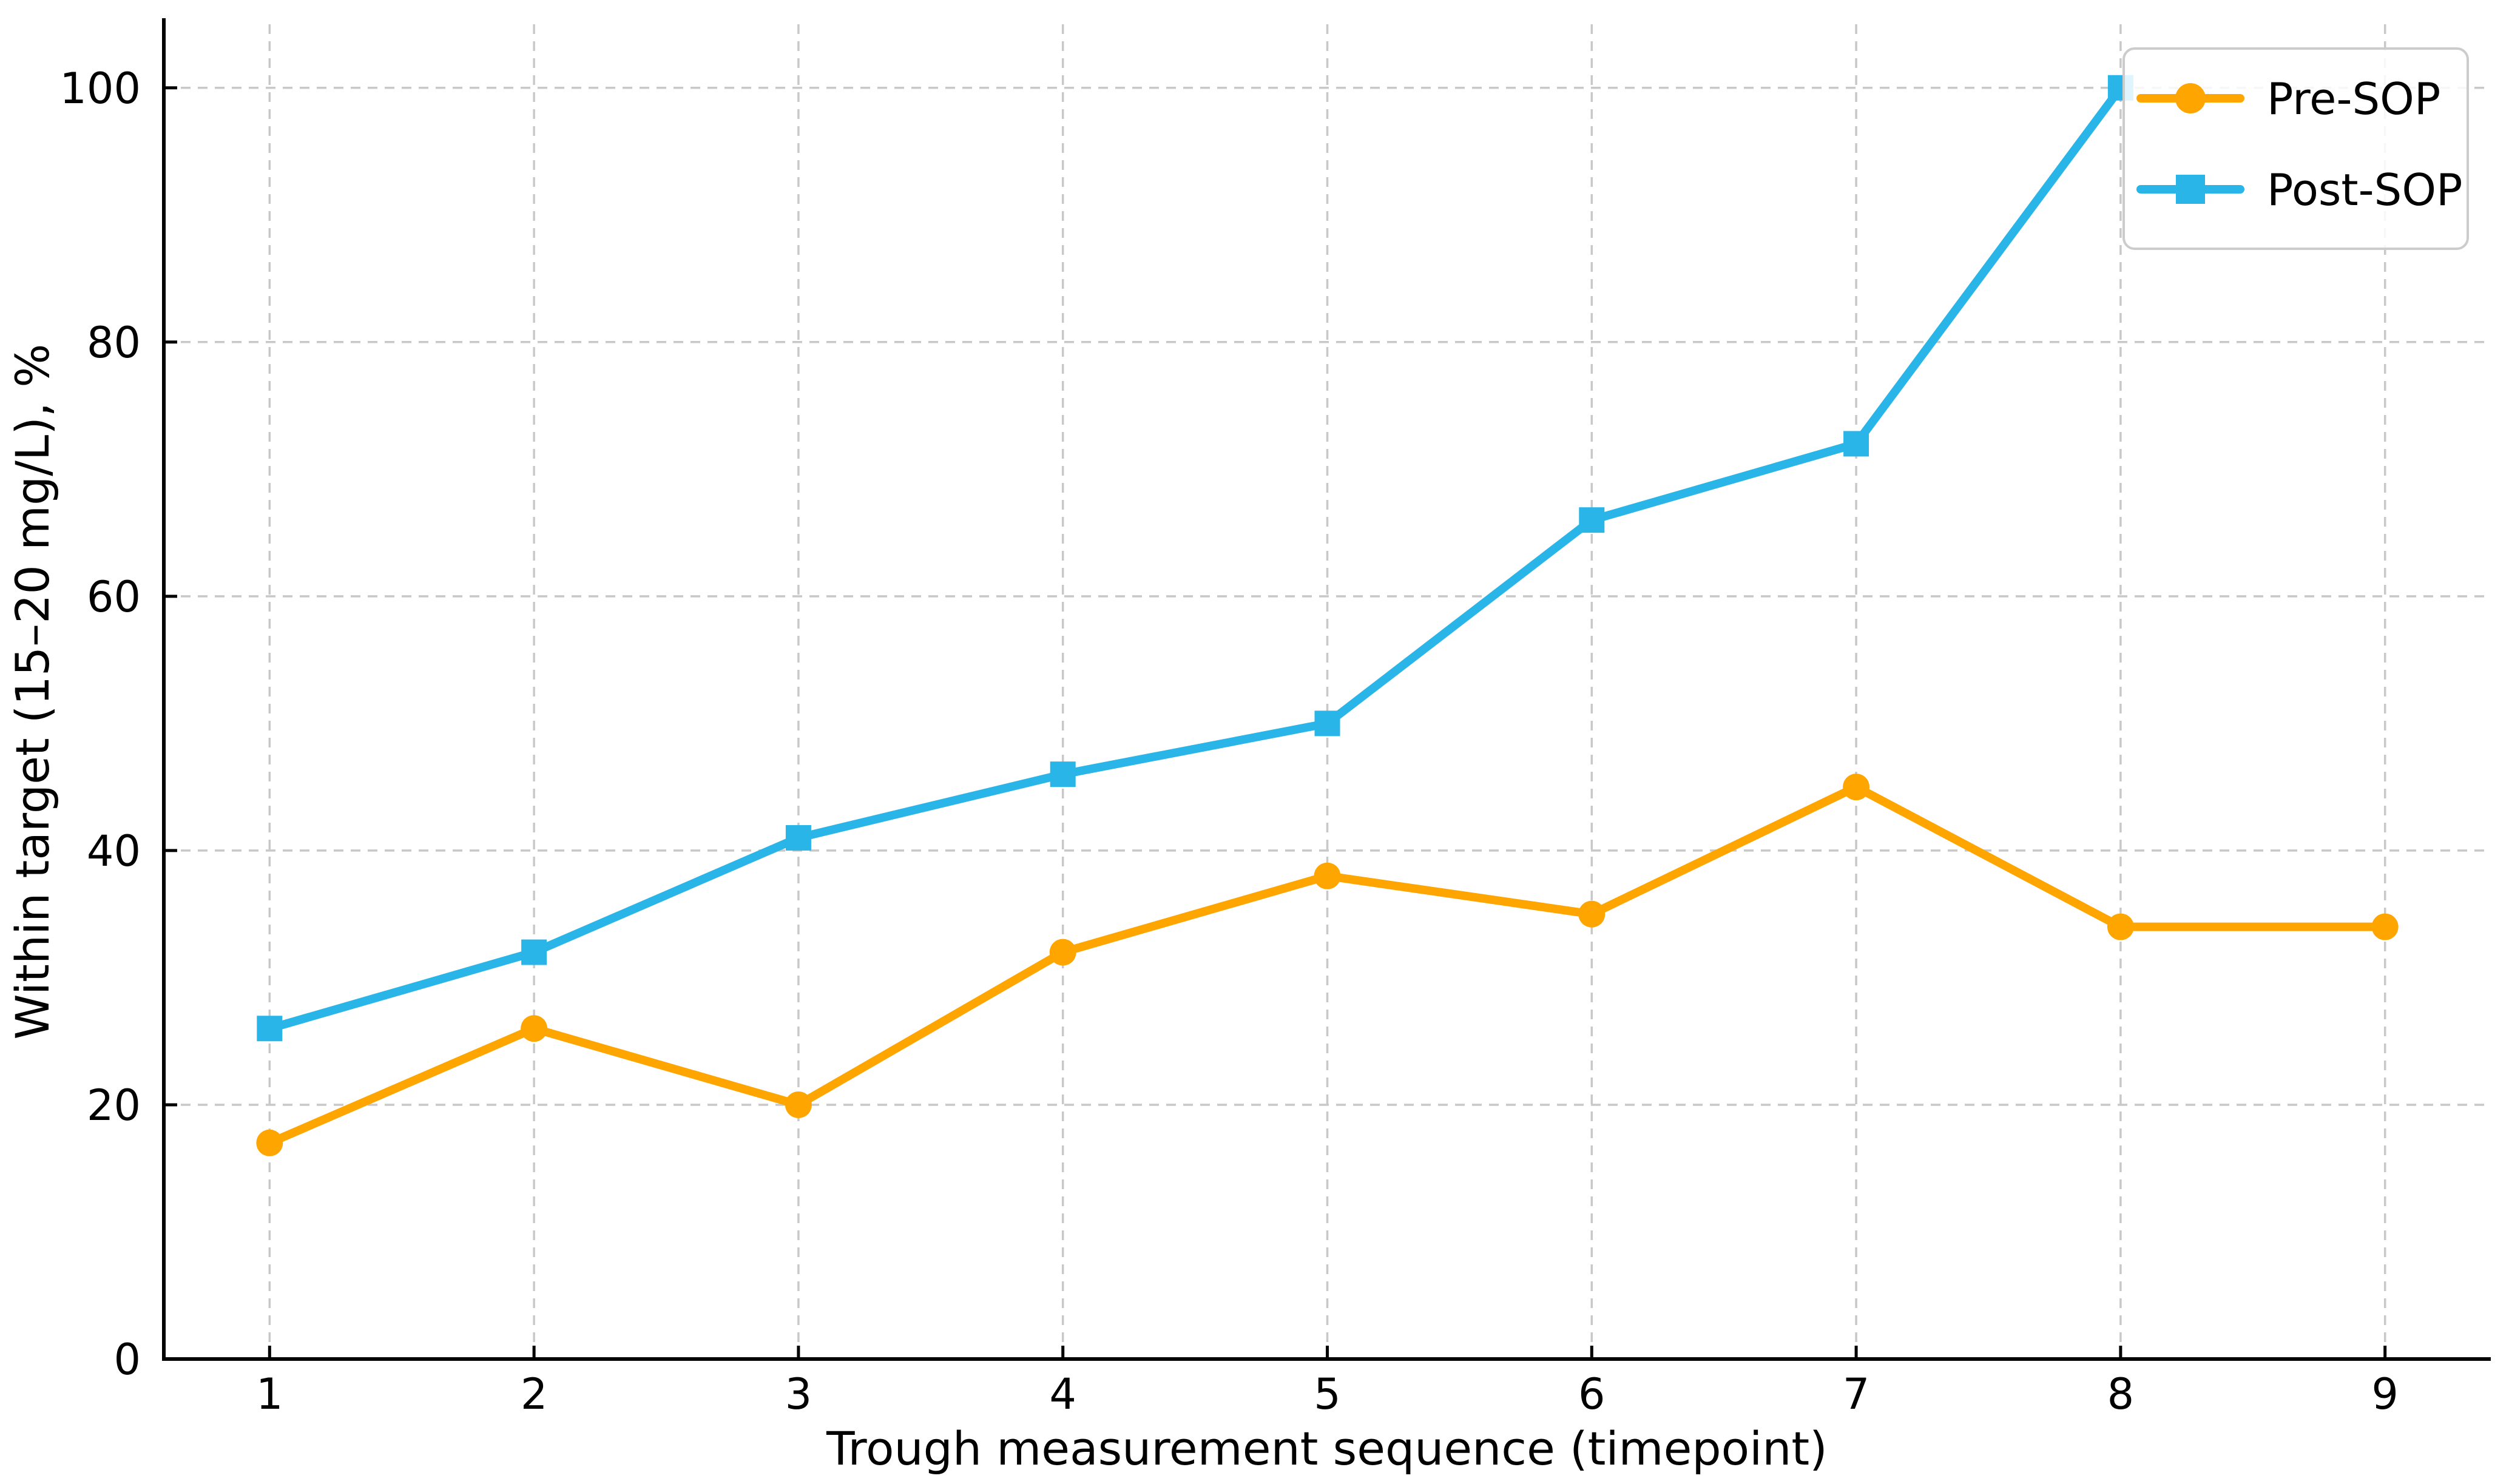 The height and width of the screenshot is (1484, 2509). Describe the element at coordinates (534, 1394) in the screenshot. I see `x-tick-label: 2` at that location.